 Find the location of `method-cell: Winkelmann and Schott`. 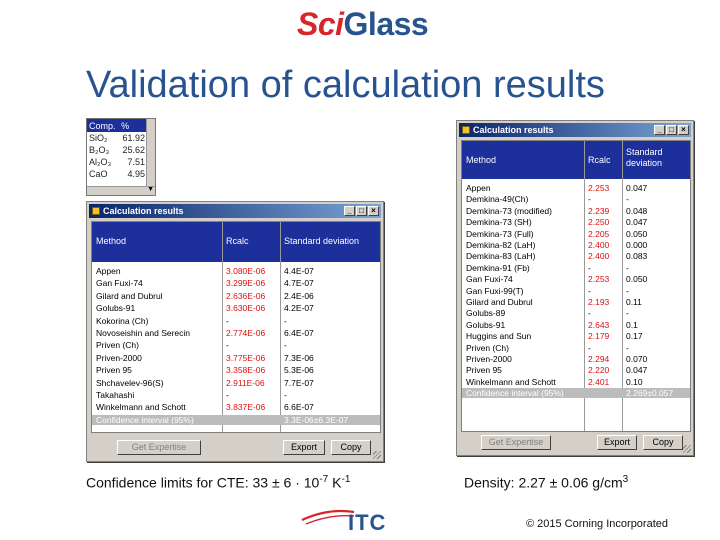

method-cell: Winkelmann and Schott is located at coordinates (141, 407).